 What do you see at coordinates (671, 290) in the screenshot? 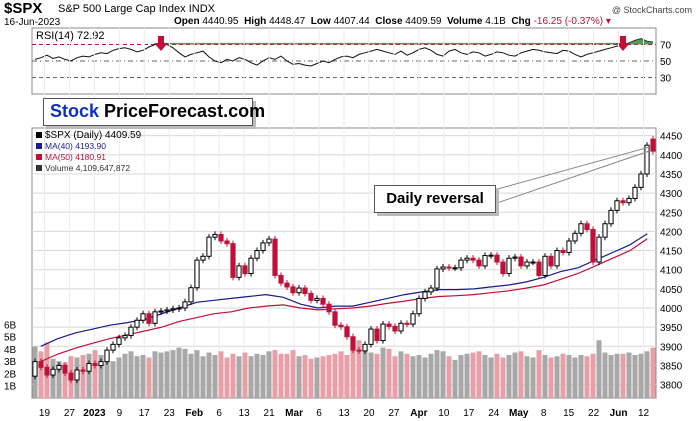
I see `price-tick-label: 4050` at bounding box center [671, 290].